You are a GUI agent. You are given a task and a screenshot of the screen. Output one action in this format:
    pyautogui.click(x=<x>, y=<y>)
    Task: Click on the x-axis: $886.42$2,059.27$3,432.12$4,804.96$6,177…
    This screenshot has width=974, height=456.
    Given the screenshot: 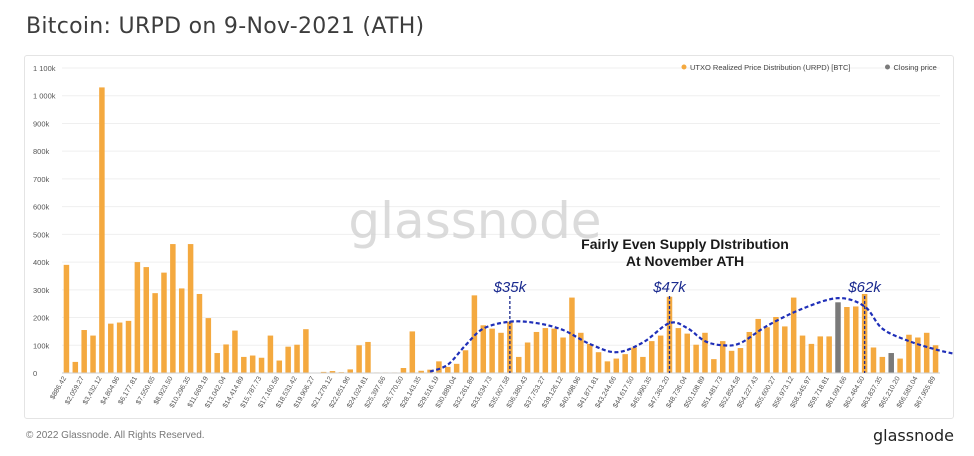 What is the action you would take?
    pyautogui.click(x=494, y=390)
    